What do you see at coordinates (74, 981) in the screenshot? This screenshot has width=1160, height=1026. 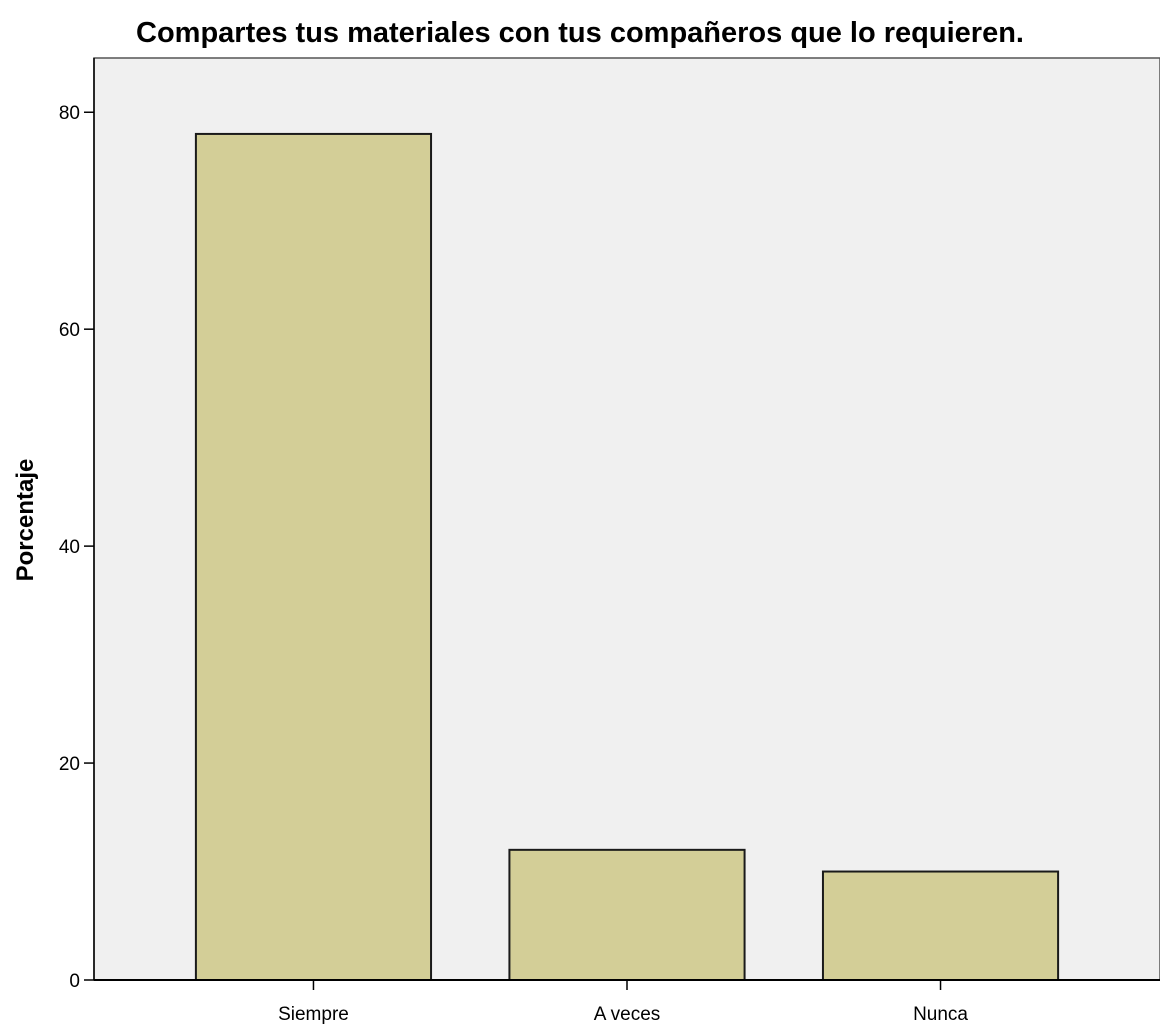 I see `y-tick-label: 0` at bounding box center [74, 981].